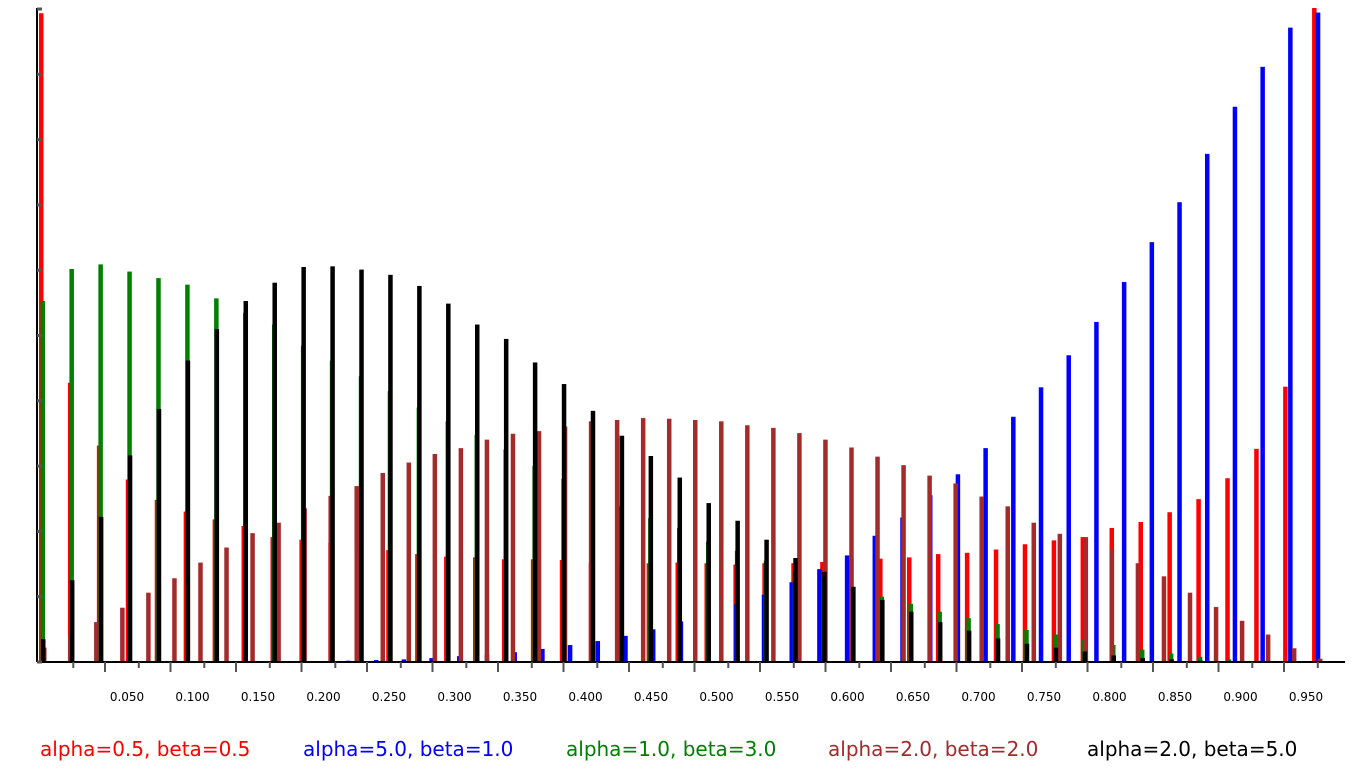 This screenshot has width=1353, height=783. I want to click on x-tick-label: 0.100, so click(192, 697).